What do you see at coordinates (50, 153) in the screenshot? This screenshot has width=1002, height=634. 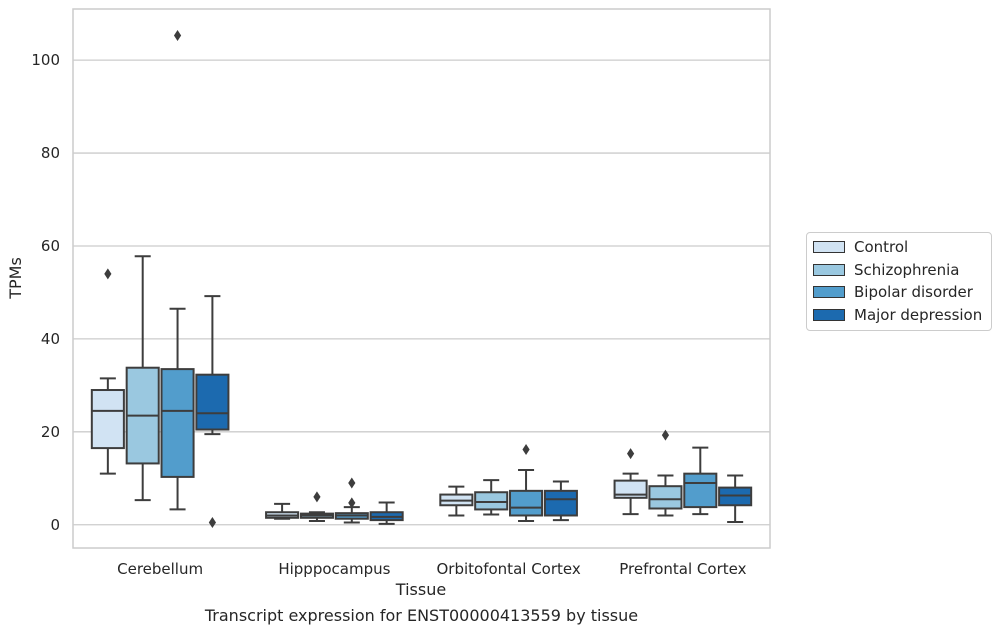 I see `y-tick-label: 80` at bounding box center [50, 153].